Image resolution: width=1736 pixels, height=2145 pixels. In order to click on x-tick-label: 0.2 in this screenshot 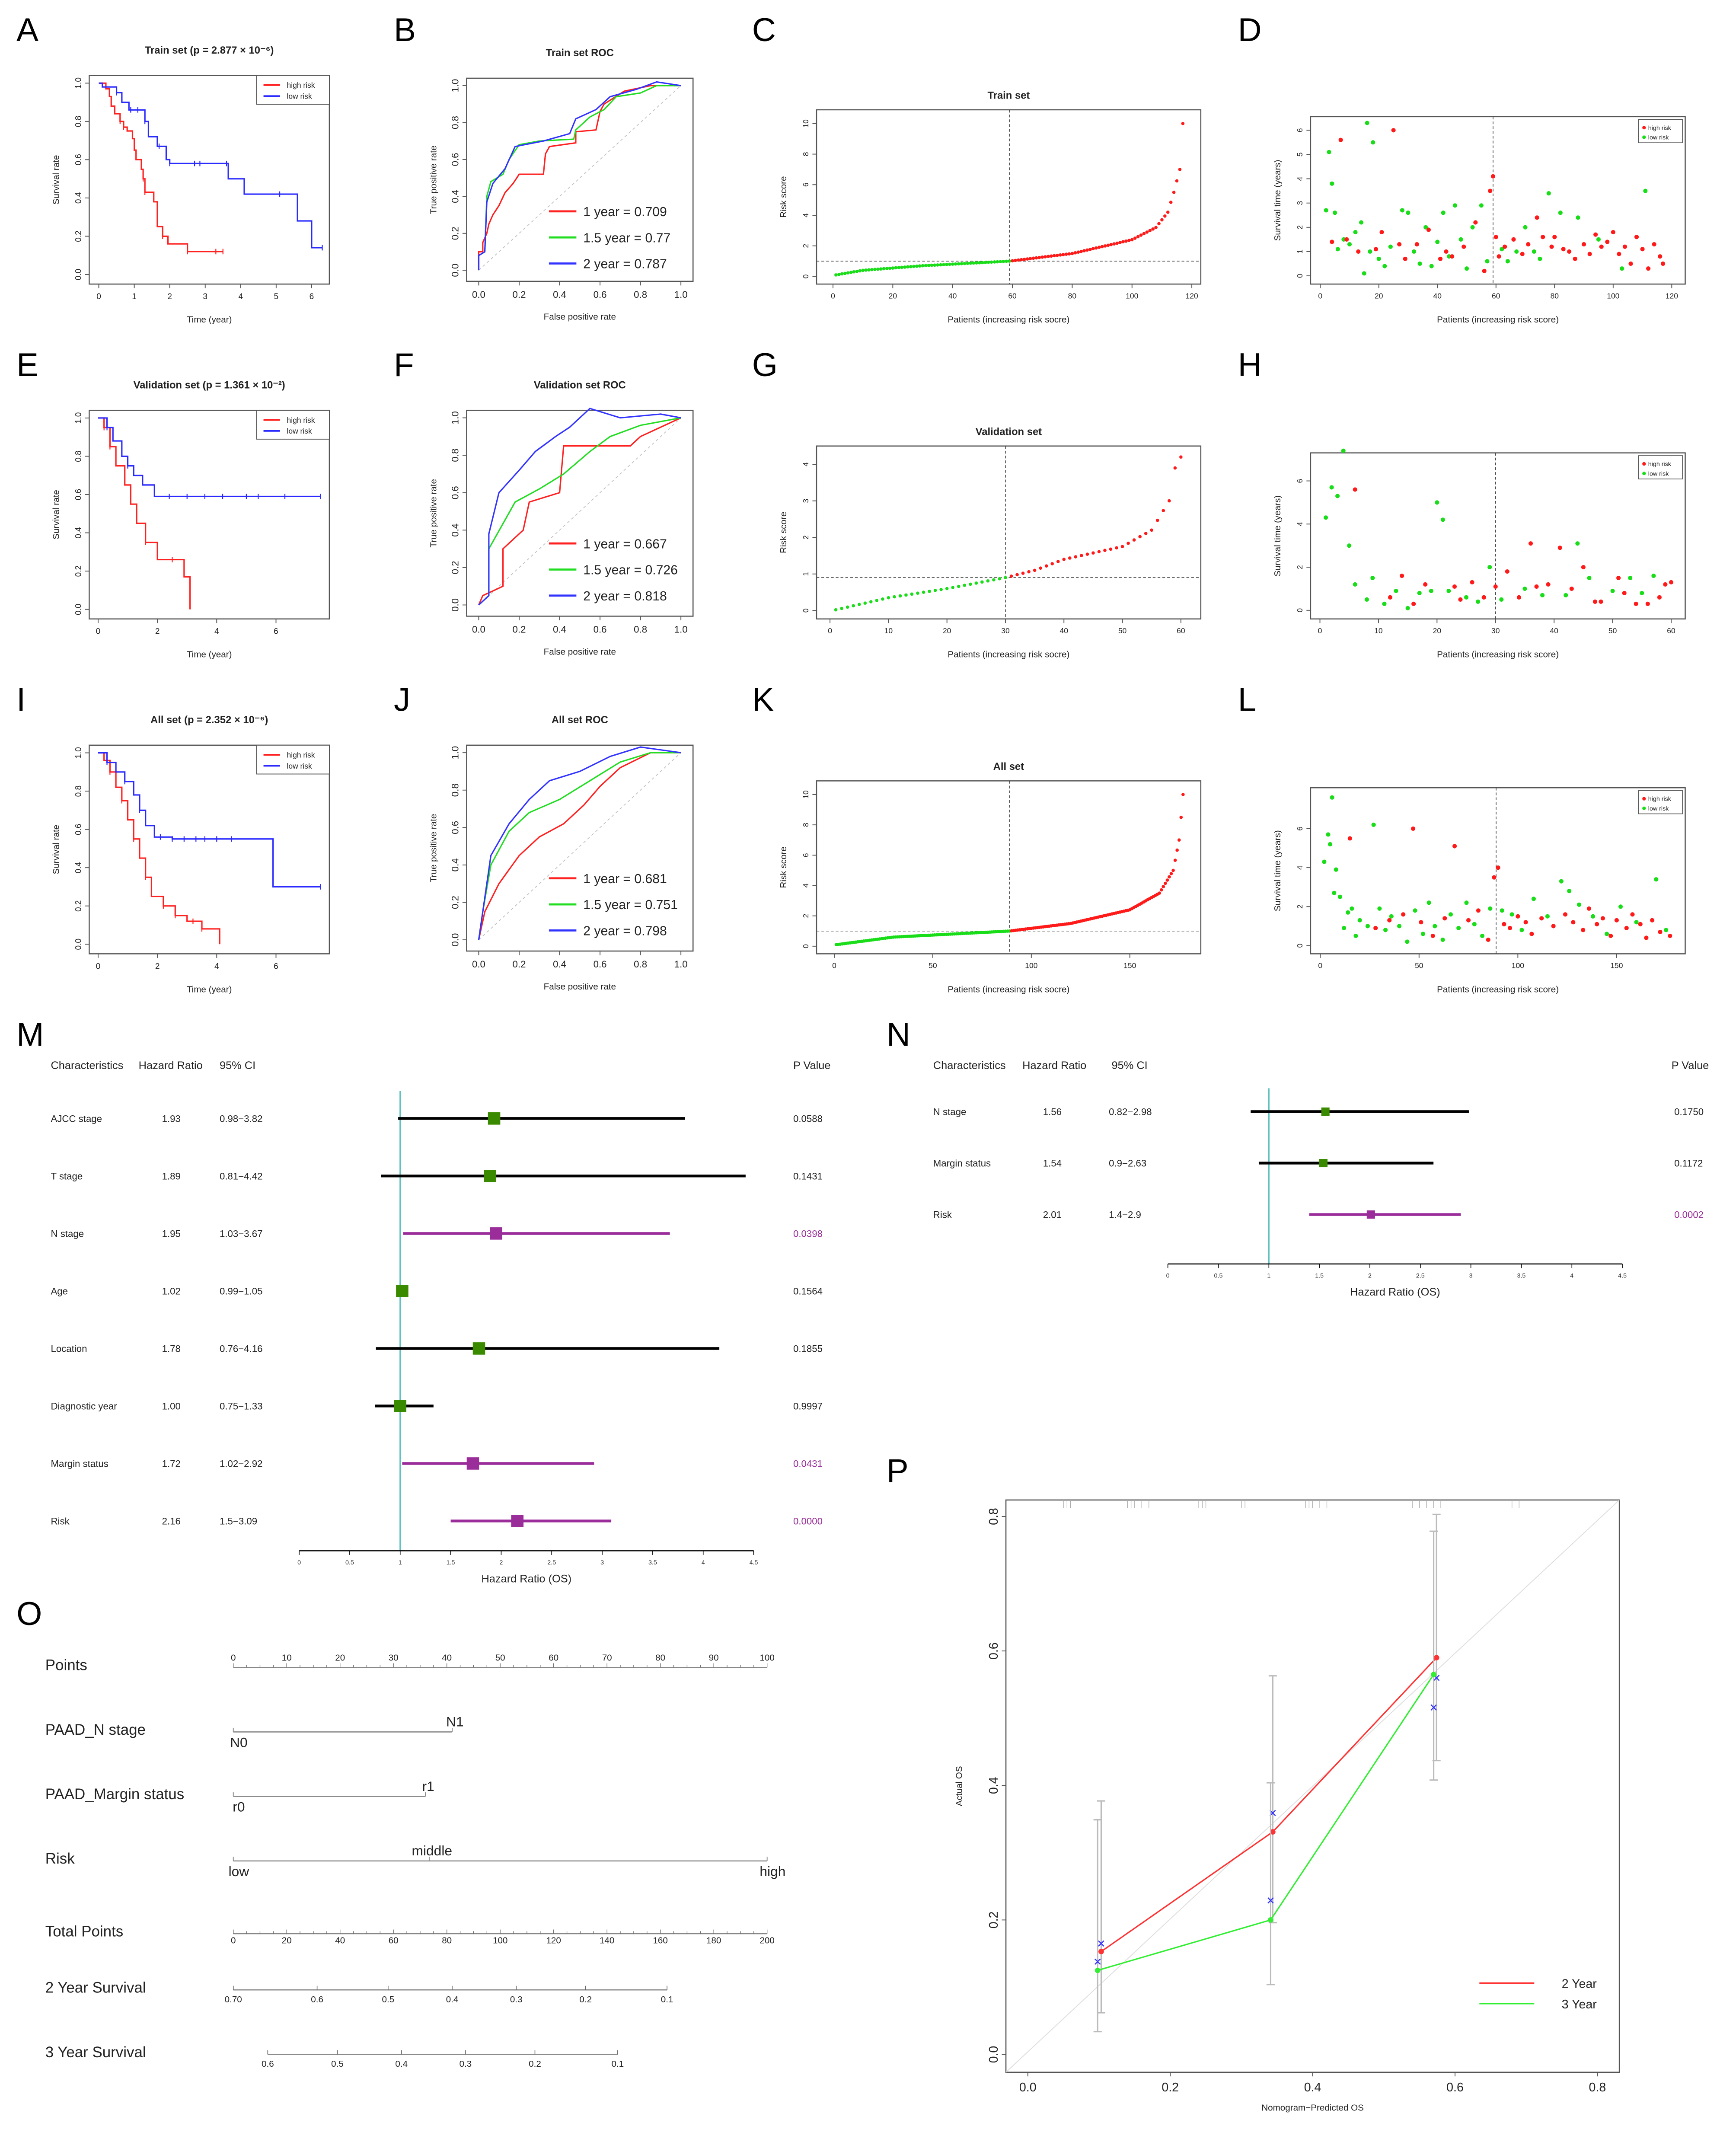, I will do `click(519, 630)`.